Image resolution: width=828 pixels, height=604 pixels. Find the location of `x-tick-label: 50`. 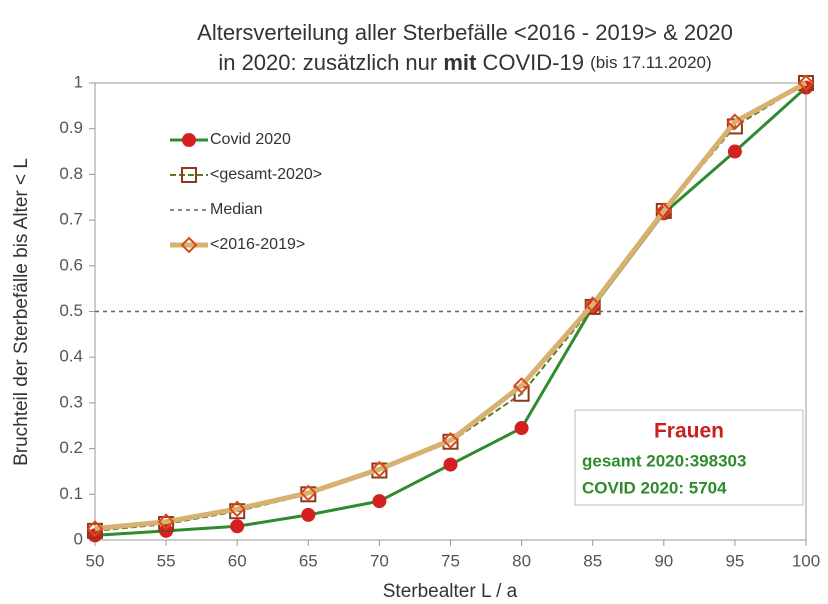

x-tick-label: 50 is located at coordinates (95, 560).